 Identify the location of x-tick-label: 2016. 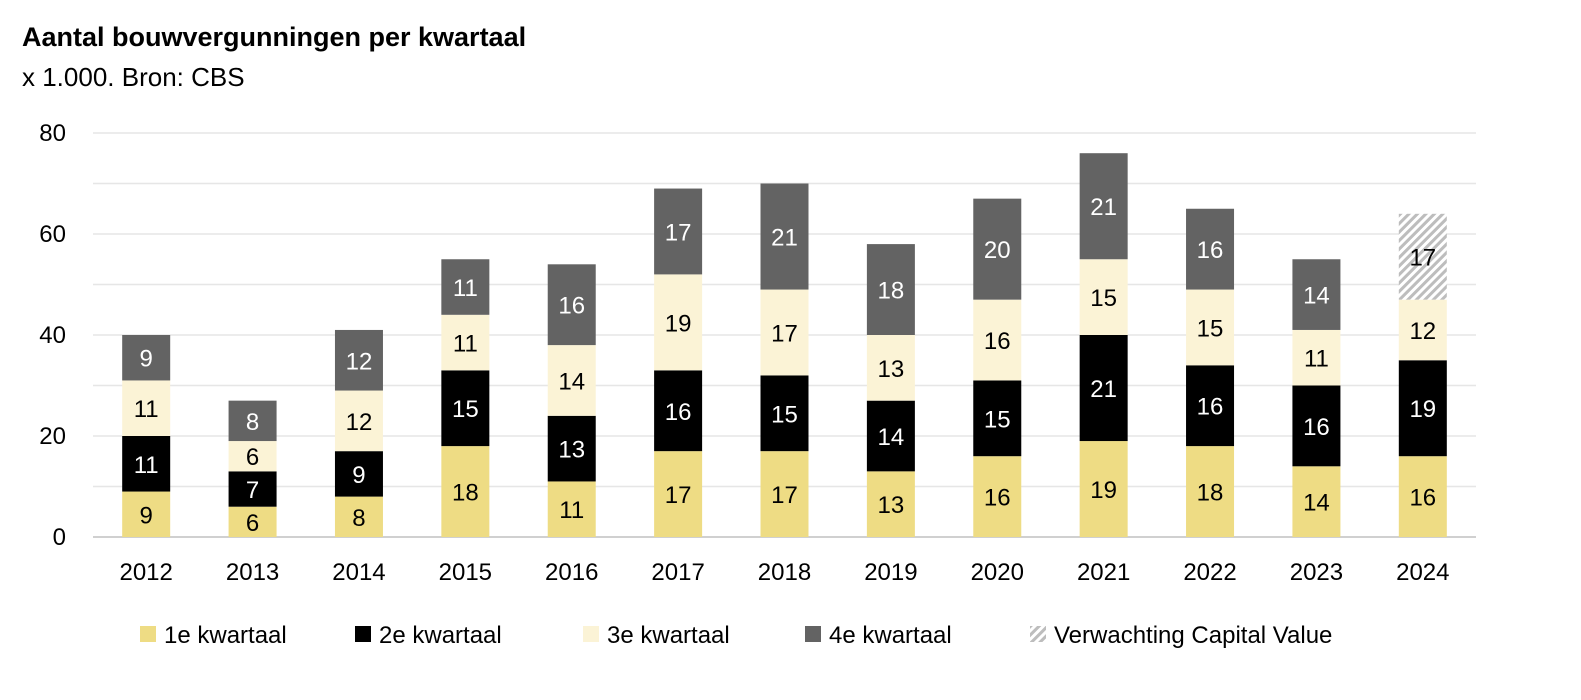
(571, 572).